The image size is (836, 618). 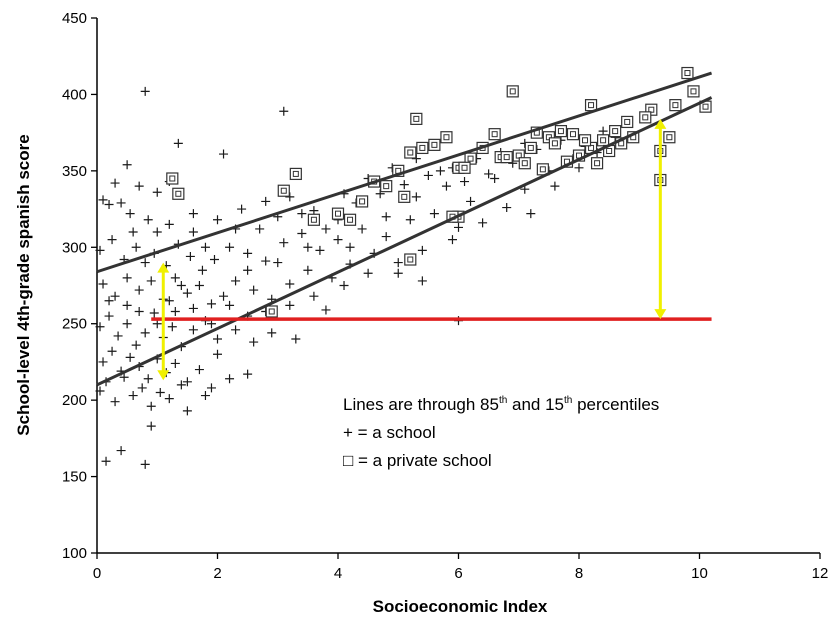 I want to click on y-axis-title: School-level 4th-grade spanish score, so click(x=23, y=284).